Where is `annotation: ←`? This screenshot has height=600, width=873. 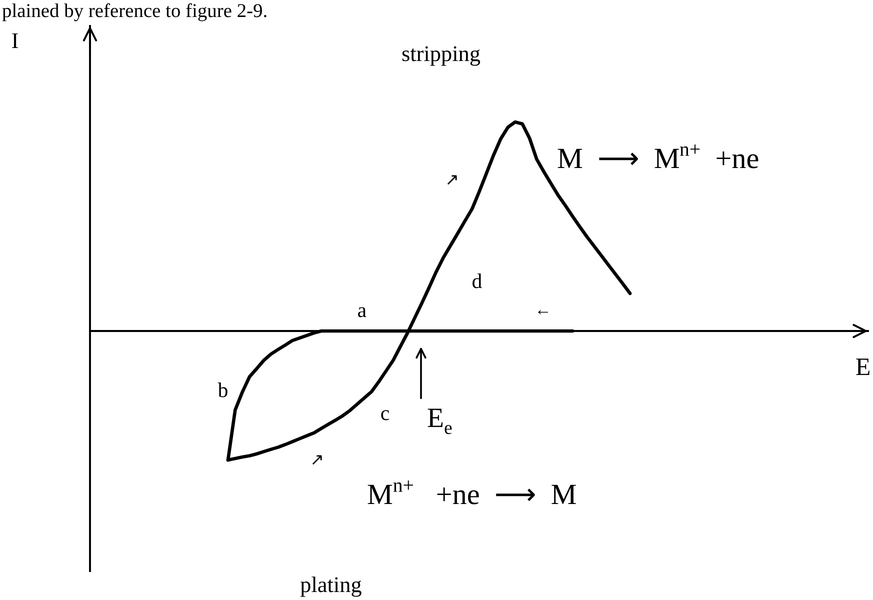 annotation: ← is located at coordinates (543, 312).